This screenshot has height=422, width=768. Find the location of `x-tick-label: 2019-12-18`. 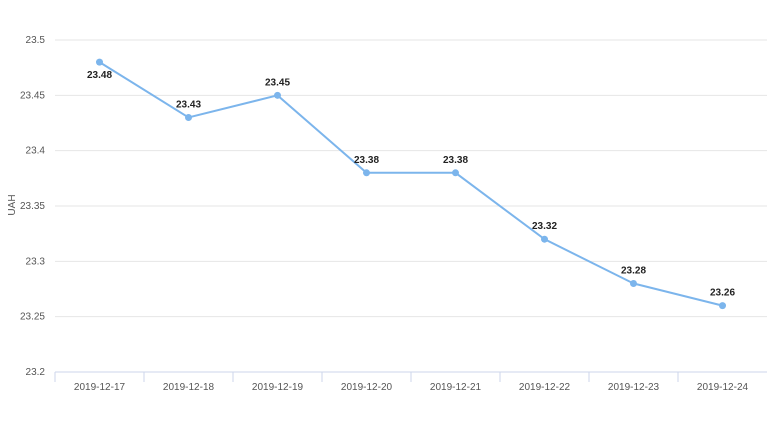

x-tick-label: 2019-12-18 is located at coordinates (189, 387).